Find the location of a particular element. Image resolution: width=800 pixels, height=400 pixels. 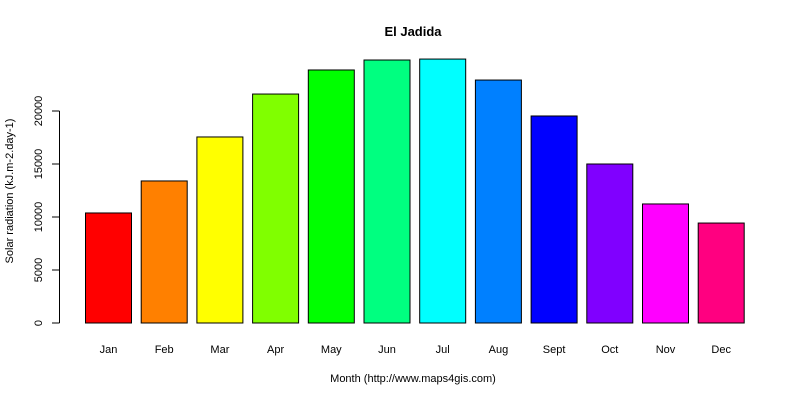

x-tick-label: Jul is located at coordinates (443, 350).